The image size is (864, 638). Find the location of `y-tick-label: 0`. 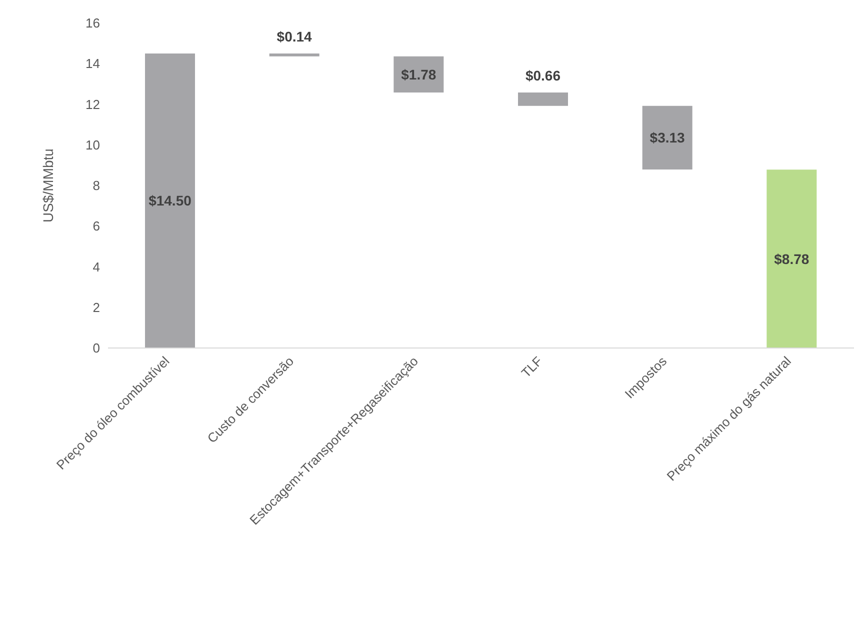

y-tick-label: 0 is located at coordinates (96, 348).